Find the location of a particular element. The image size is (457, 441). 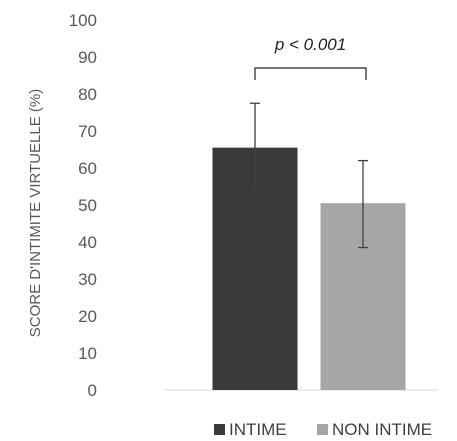

y-tick-label: 30 is located at coordinates (87, 279).